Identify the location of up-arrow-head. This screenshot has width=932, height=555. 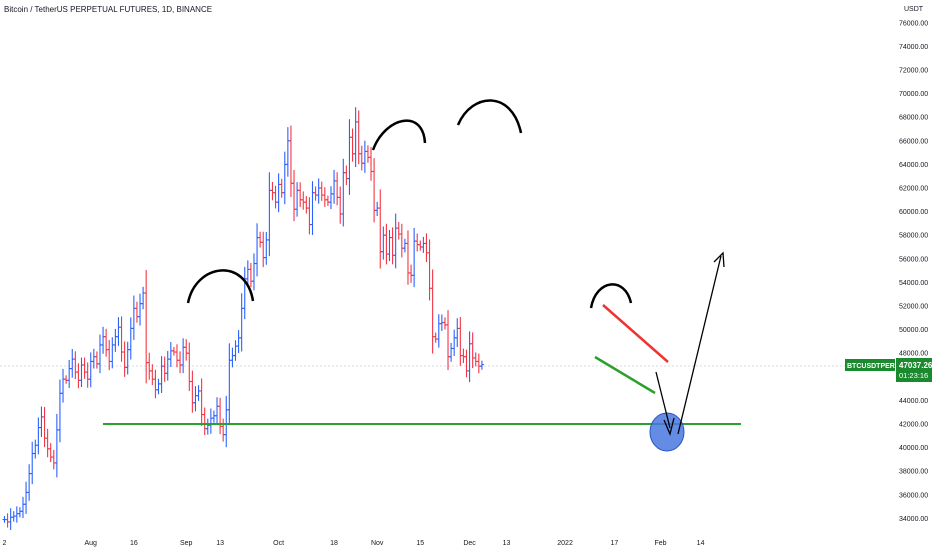
(719, 259).